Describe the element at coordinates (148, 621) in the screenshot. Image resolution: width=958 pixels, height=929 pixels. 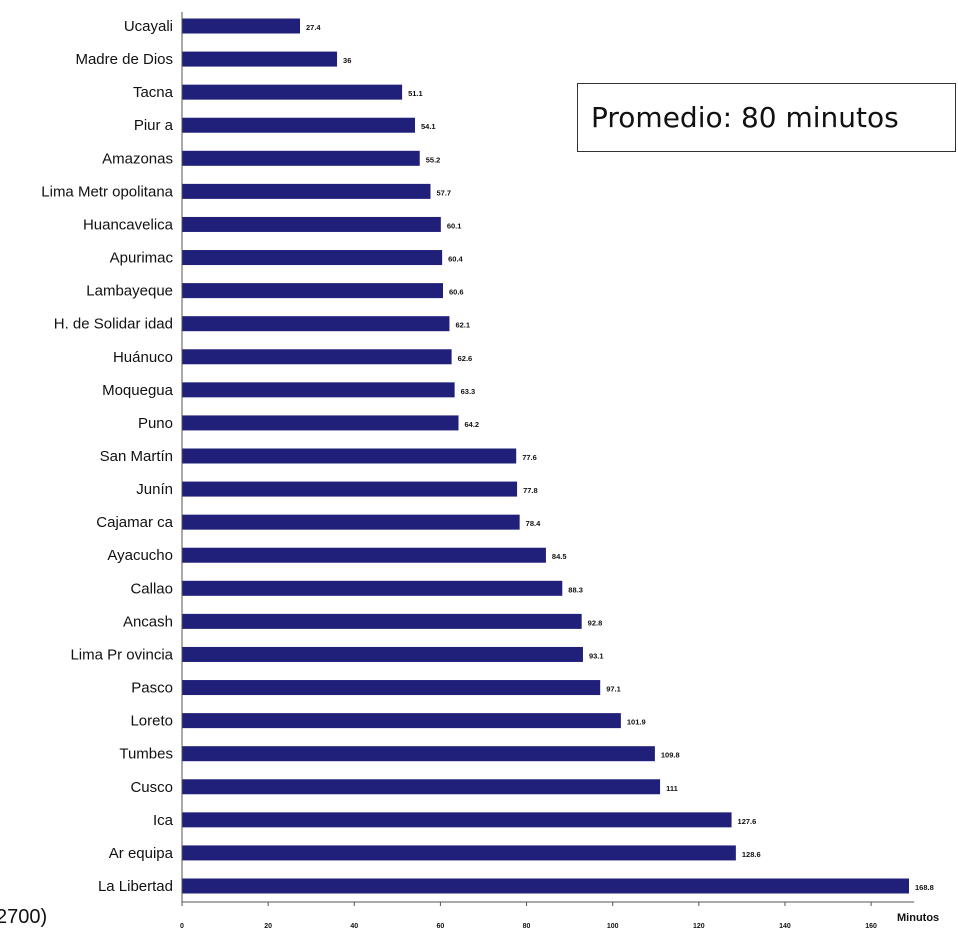
I see `category-label: Ancash` at that location.